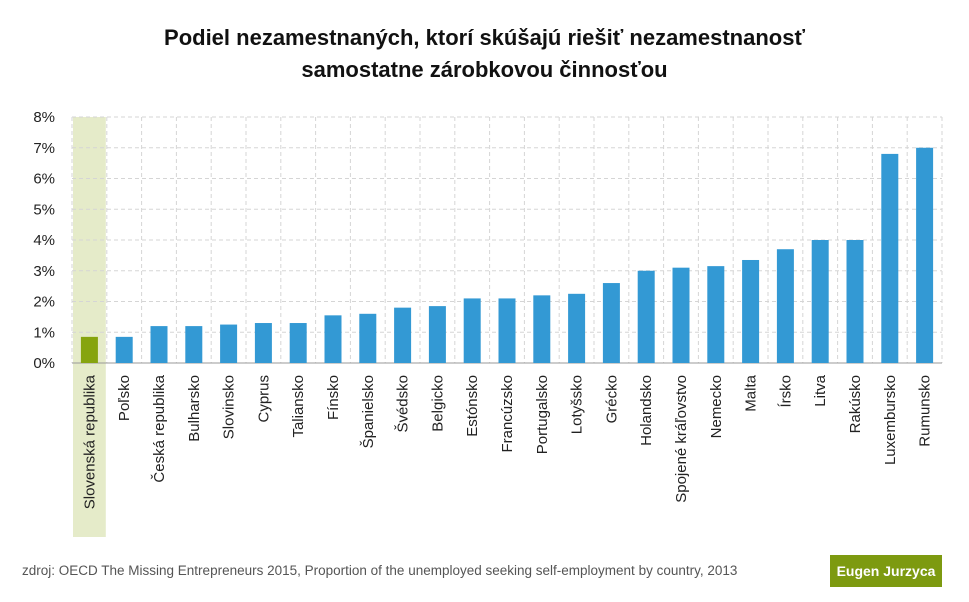 This screenshot has width=969, height=602. I want to click on x-tick-label: Cyprus, so click(263, 399).